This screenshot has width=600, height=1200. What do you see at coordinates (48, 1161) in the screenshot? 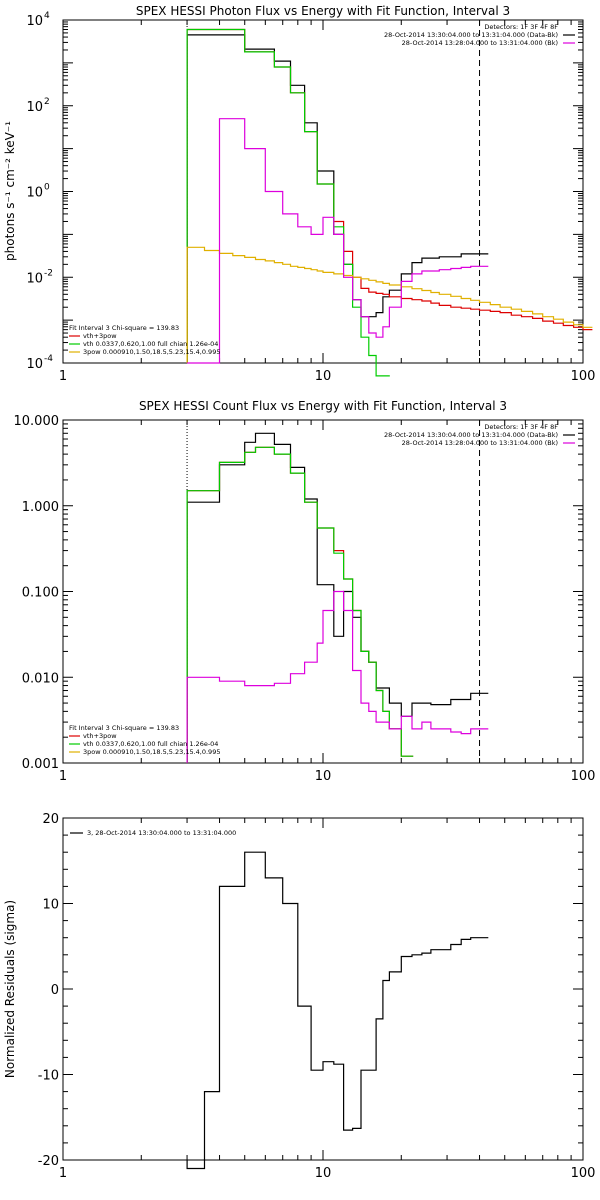
I see `residuals-y-tick-label: -20` at bounding box center [48, 1161].